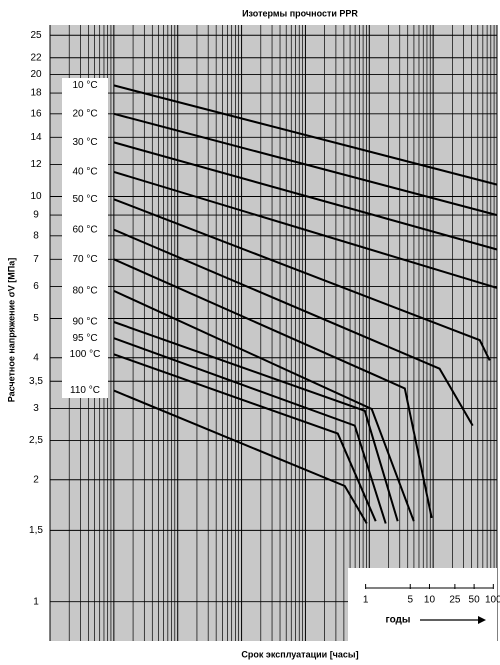  What do you see at coordinates (36, 235) in the screenshot?
I see `y-tick-label: 8` at bounding box center [36, 235].